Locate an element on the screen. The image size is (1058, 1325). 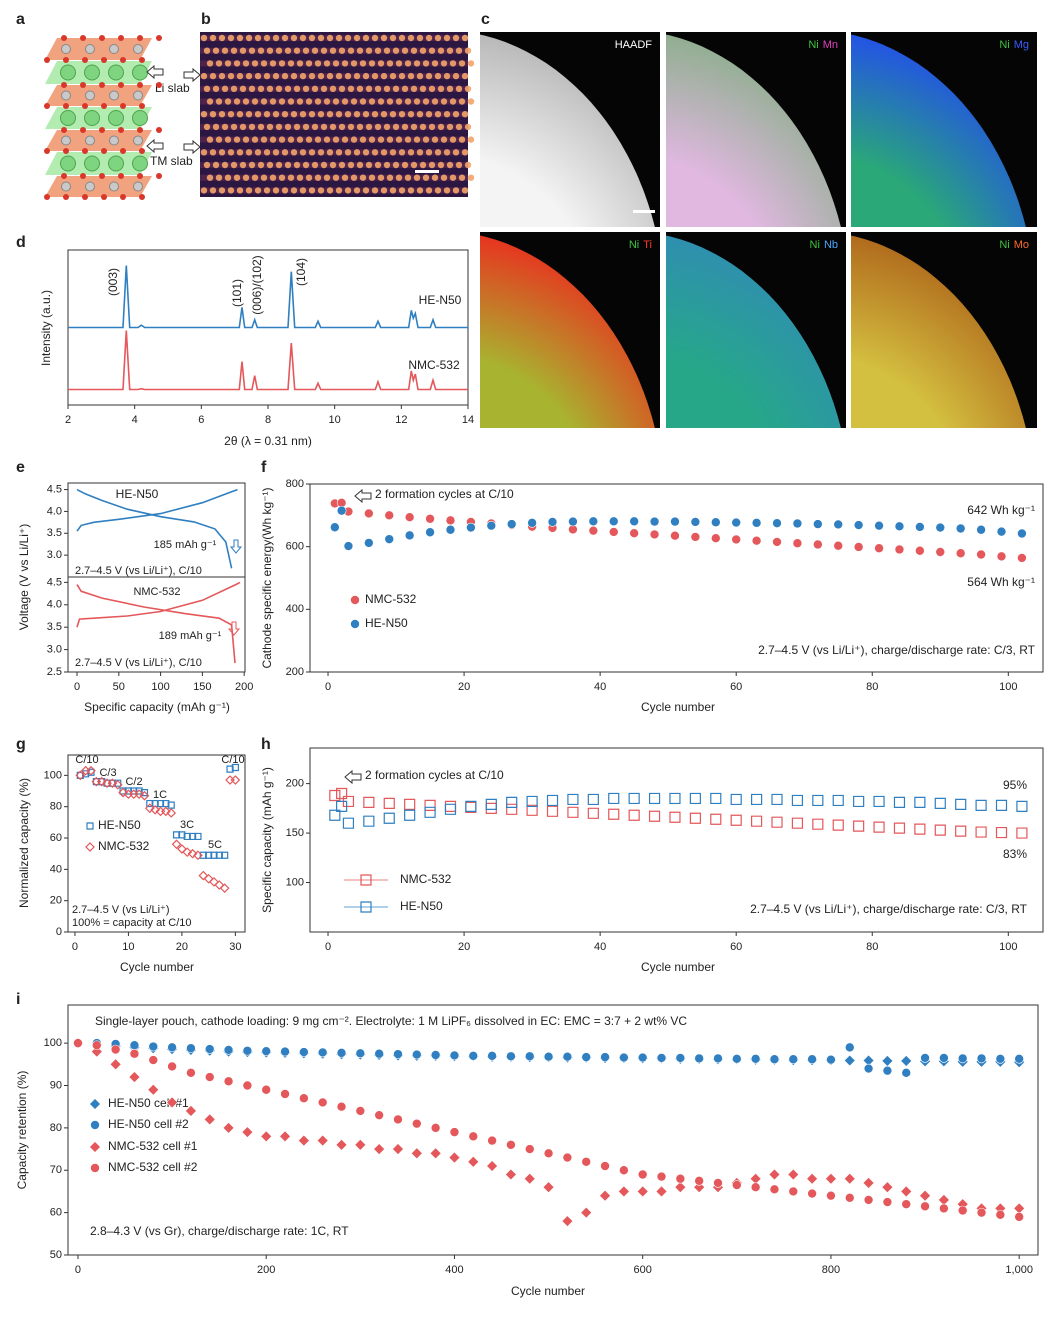
y-tick-label: 3.5 is located at coordinates (54, 627).